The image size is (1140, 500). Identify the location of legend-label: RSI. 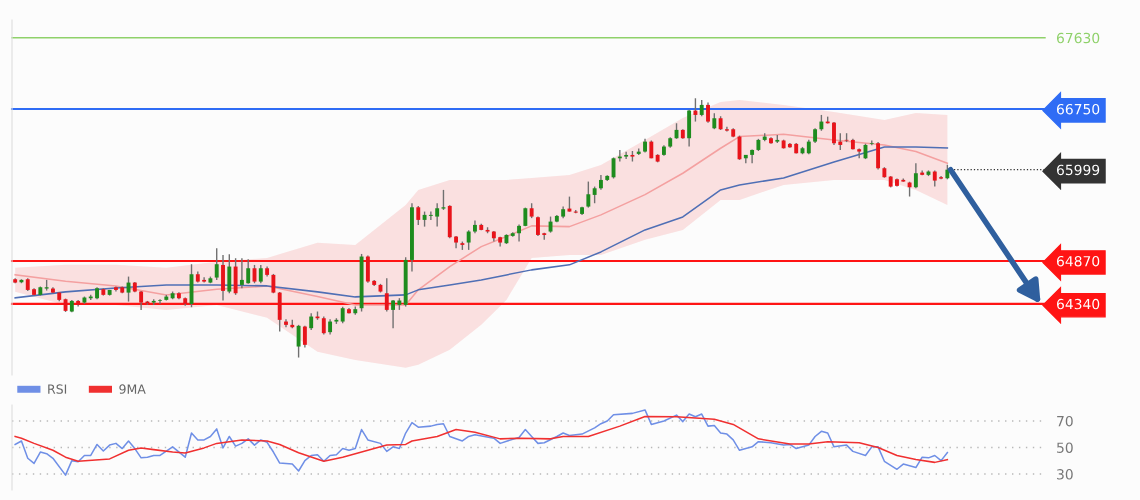
(57, 389).